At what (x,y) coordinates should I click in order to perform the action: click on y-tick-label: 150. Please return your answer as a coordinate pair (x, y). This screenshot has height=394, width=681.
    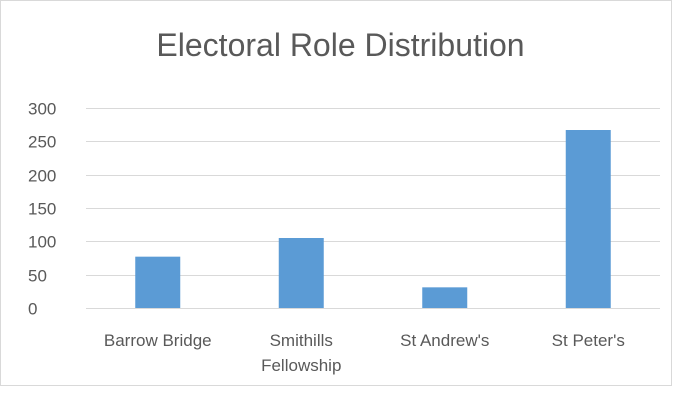
    Looking at the image, I should click on (42, 209).